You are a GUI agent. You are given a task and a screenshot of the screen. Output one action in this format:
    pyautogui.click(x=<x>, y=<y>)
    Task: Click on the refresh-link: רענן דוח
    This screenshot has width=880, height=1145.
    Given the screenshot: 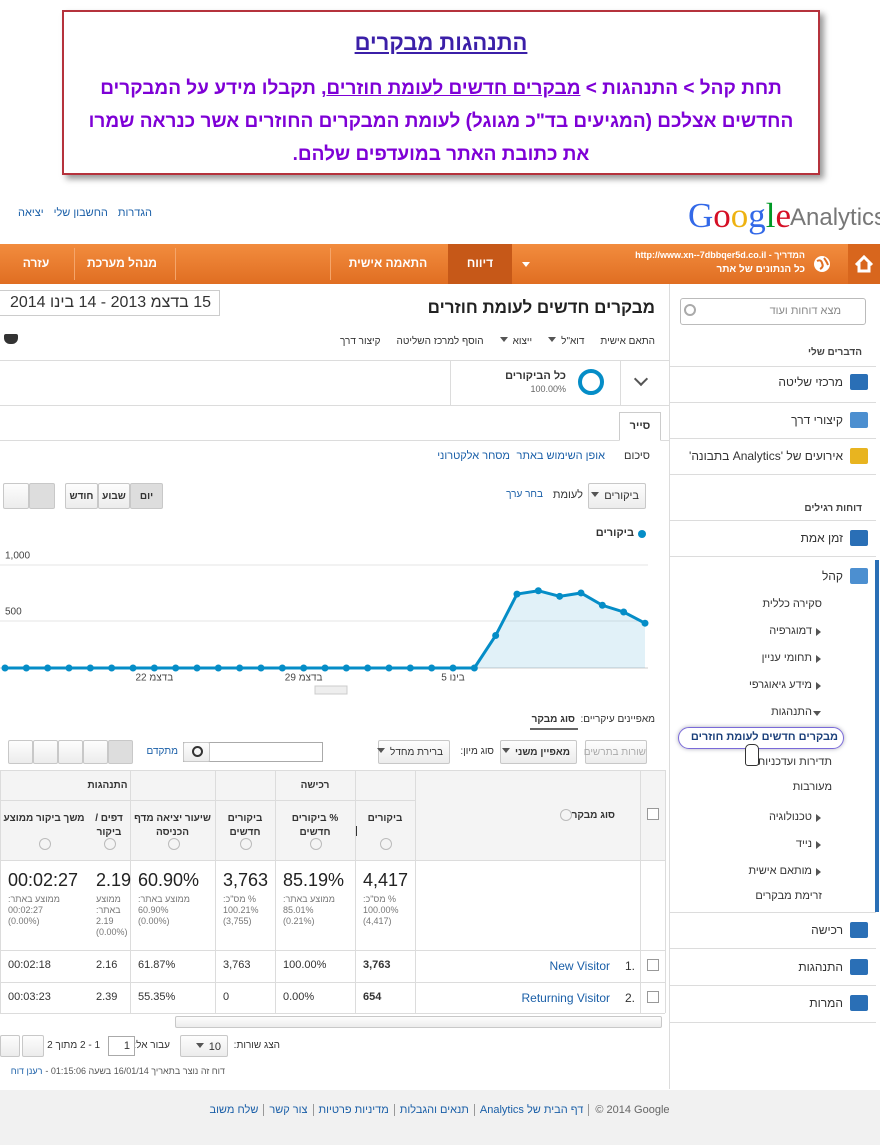 What is the action you would take?
    pyautogui.click(x=26, y=1071)
    